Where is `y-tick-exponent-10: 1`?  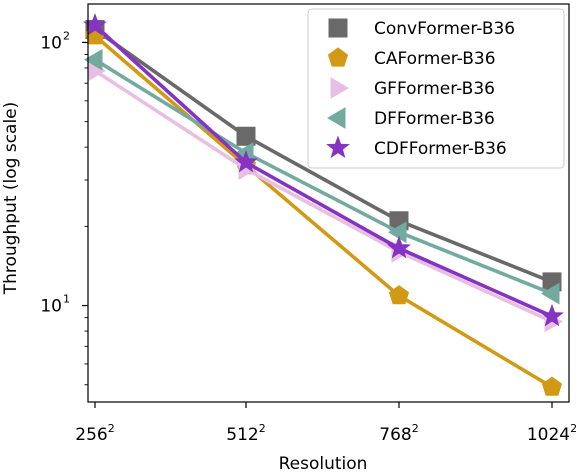 y-tick-exponent-10: 1 is located at coordinates (66, 299).